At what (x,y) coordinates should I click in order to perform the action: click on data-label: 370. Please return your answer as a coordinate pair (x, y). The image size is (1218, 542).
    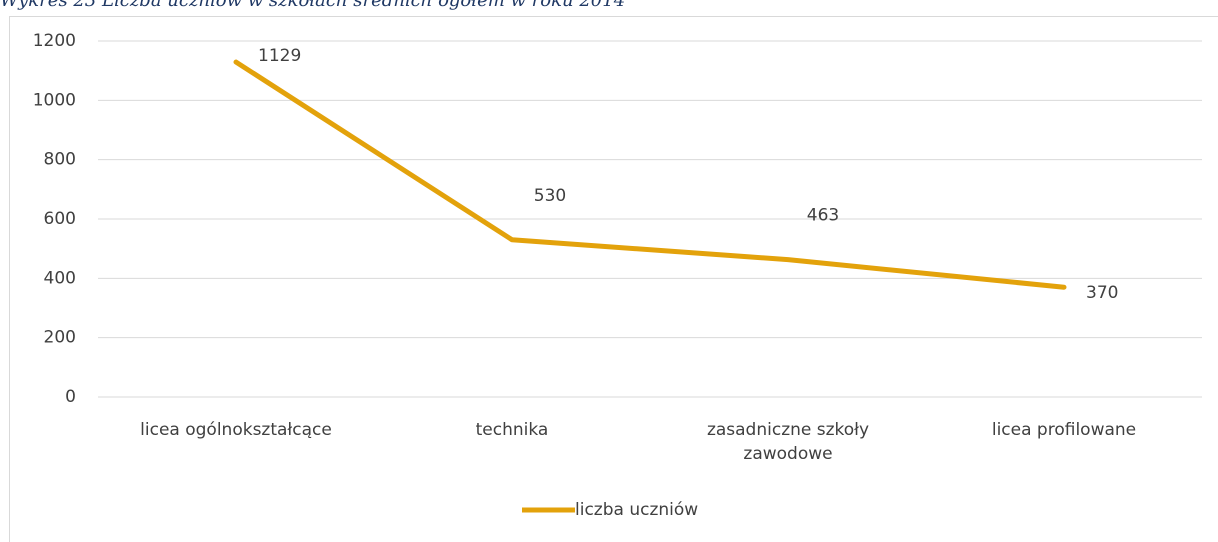
    Looking at the image, I should click on (1102, 293).